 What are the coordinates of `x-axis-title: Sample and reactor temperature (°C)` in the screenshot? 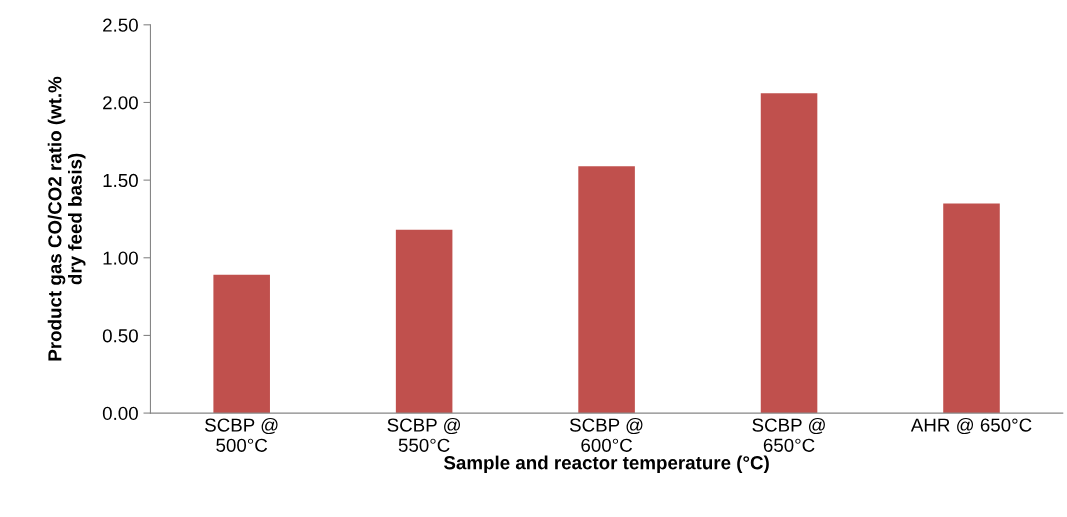 It's located at (606, 464).